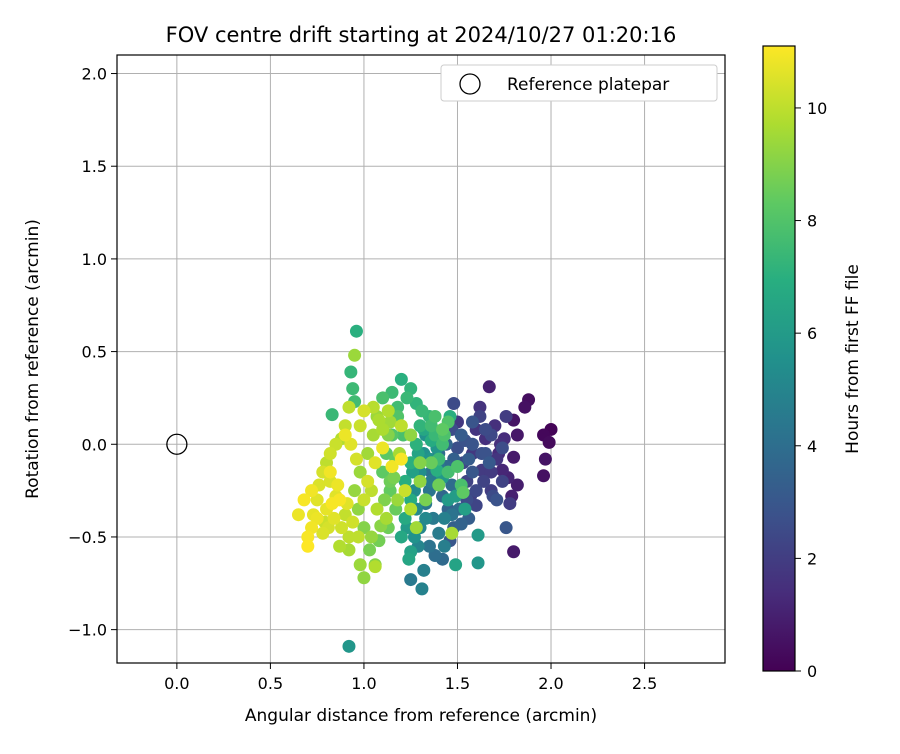  Describe the element at coordinates (779, 358) in the screenshot. I see `colorbar` at that location.